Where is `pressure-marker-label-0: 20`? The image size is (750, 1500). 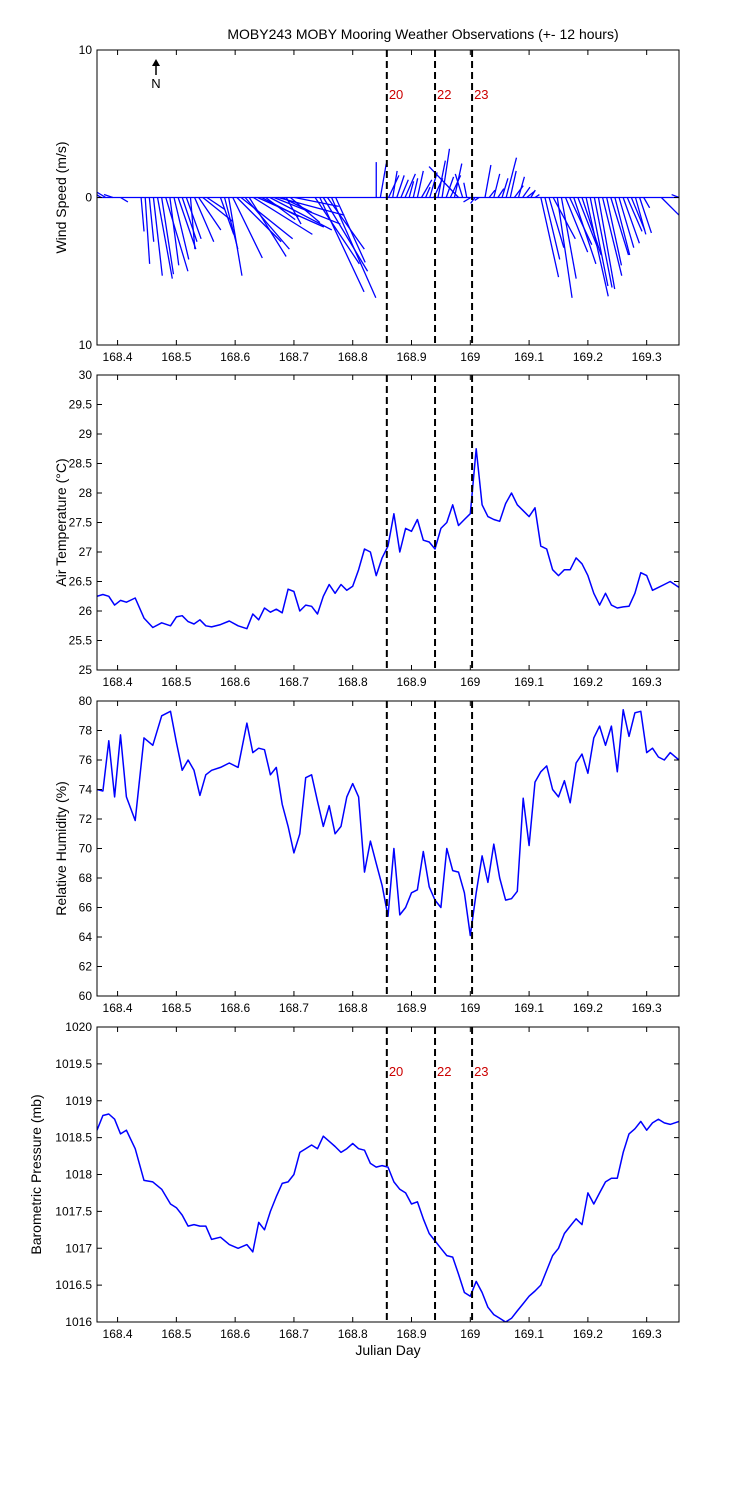 pressure-marker-label-0: 20 is located at coordinates (396, 1071).